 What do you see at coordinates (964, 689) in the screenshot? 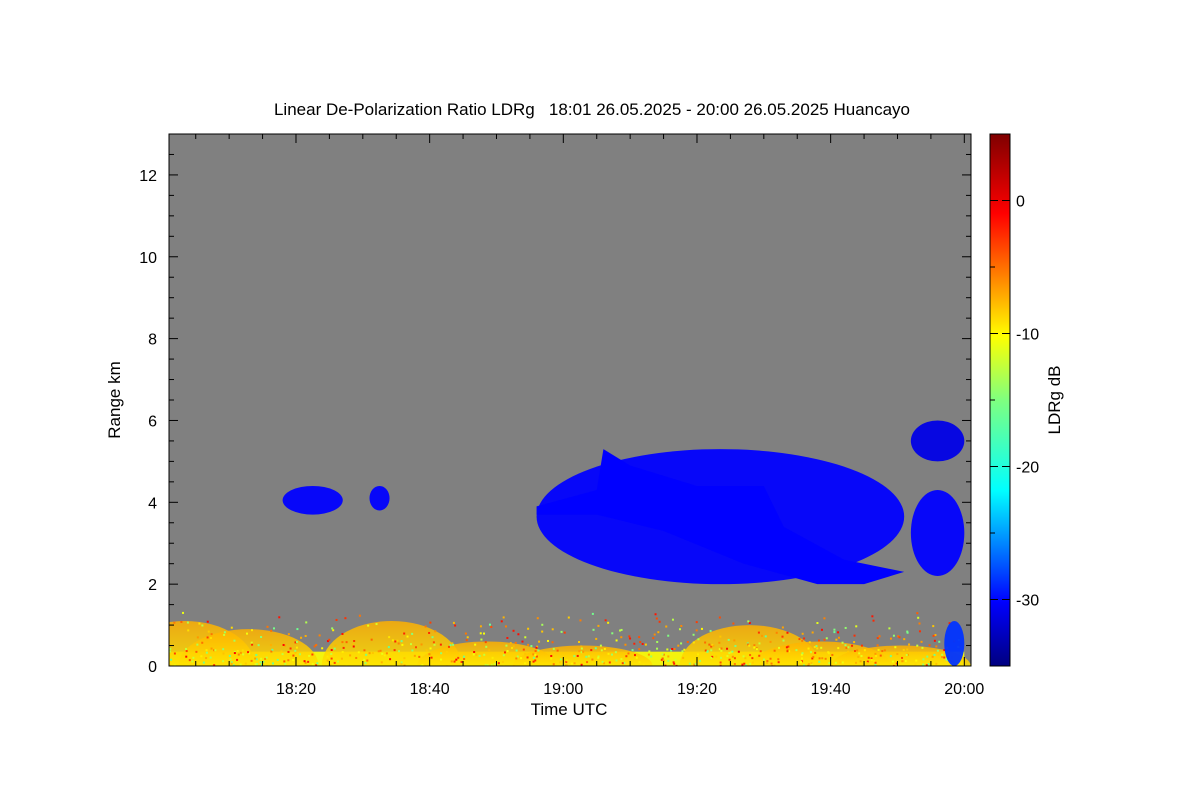
I see `x-tick-label: 20:00` at bounding box center [964, 689].